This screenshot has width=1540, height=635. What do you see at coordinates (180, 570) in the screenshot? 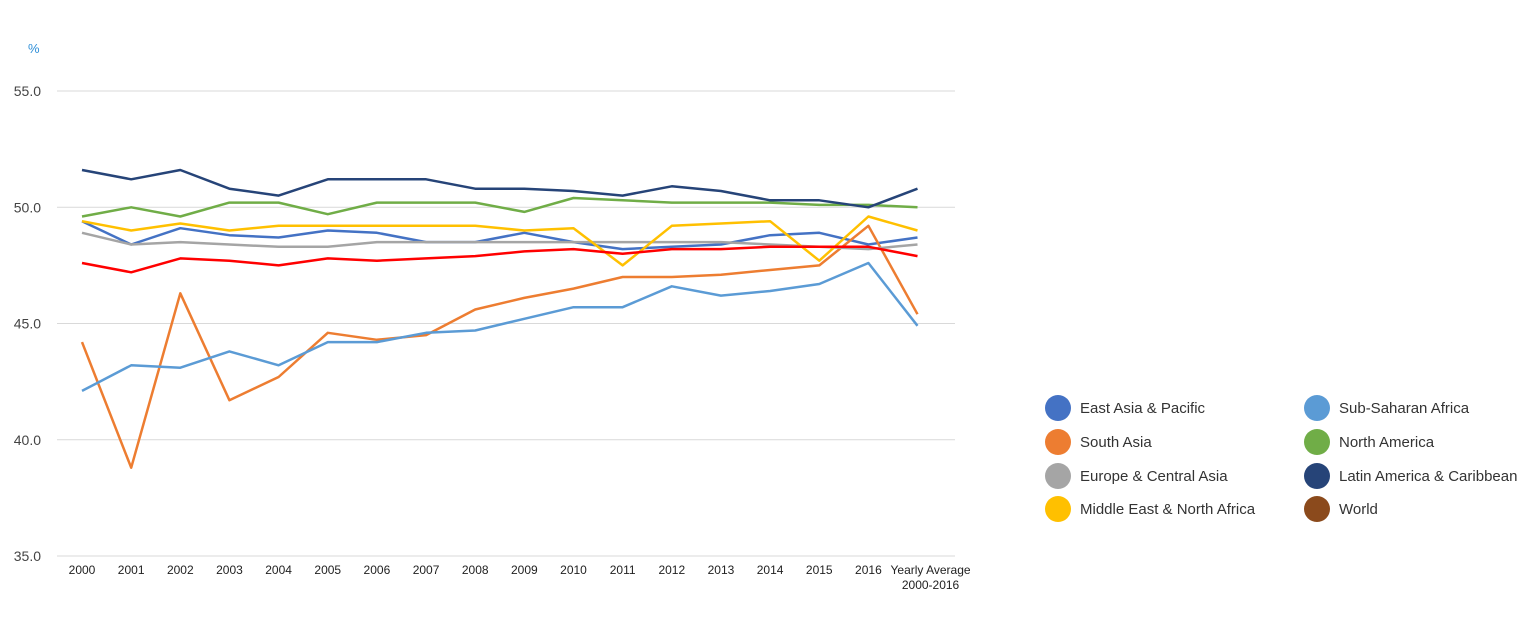
I see `x-tick-label: 2002` at bounding box center [180, 570].